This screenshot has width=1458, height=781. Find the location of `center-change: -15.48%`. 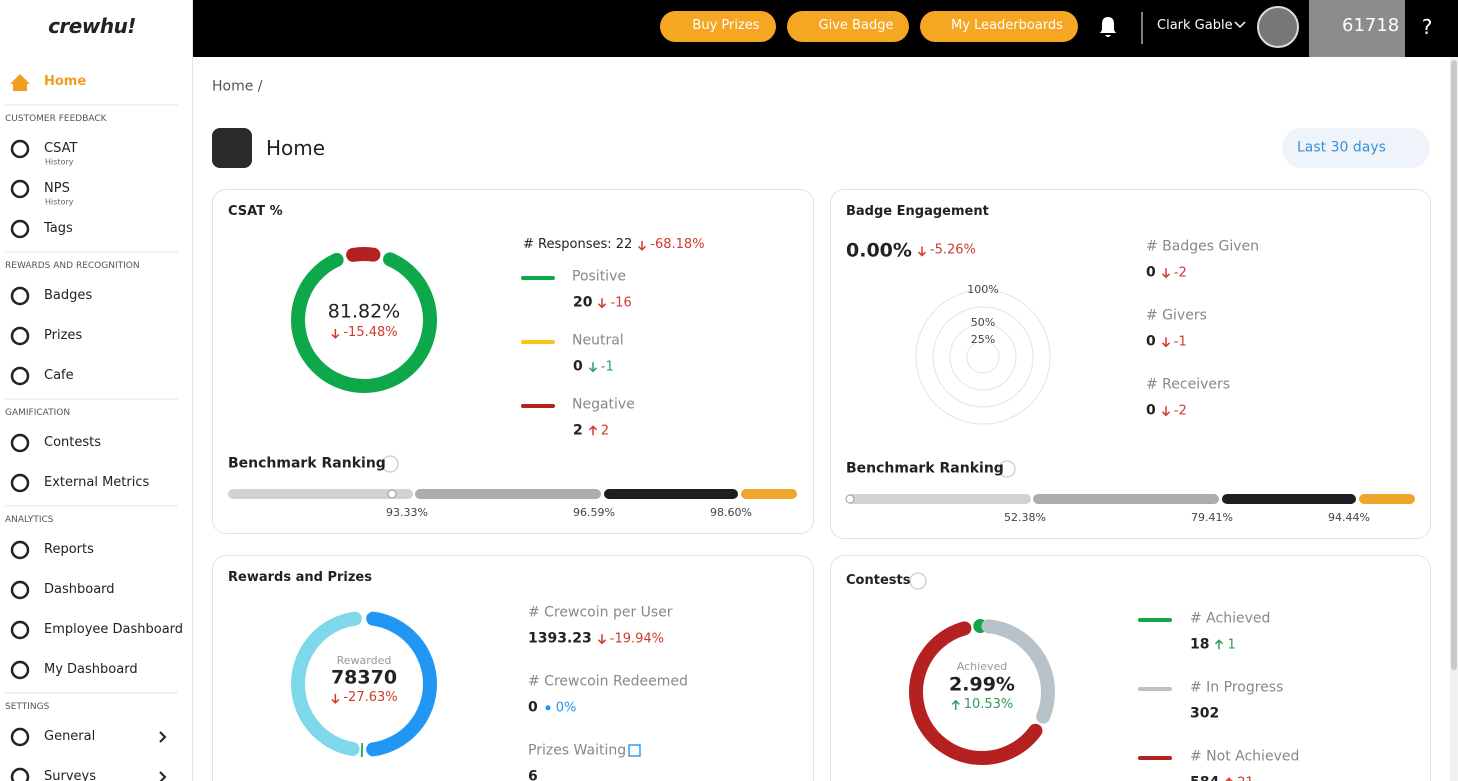

center-change: -15.48% is located at coordinates (364, 332).